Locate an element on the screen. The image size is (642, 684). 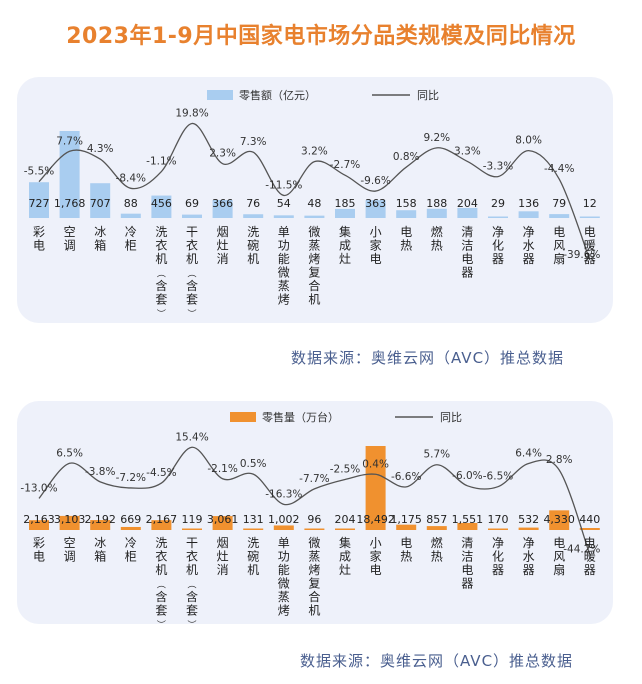
yoy-label-7: 0.5% is located at coordinates (253, 464).